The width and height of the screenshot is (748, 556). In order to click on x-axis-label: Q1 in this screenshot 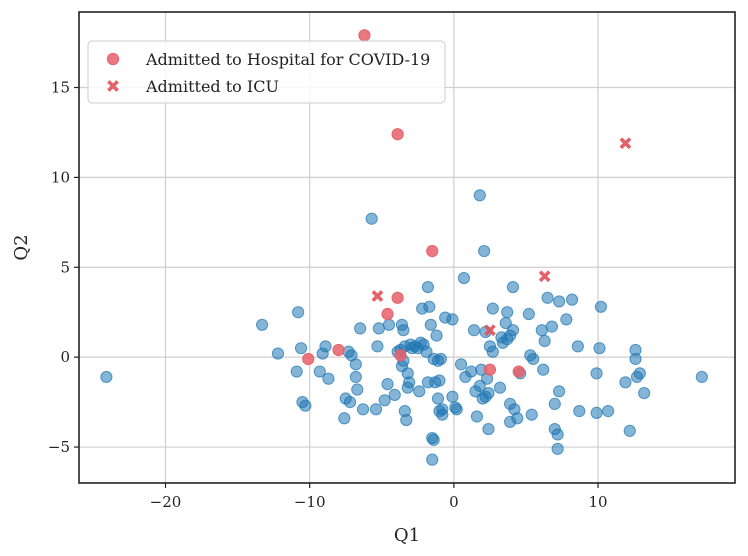, I will do `click(407, 535)`.